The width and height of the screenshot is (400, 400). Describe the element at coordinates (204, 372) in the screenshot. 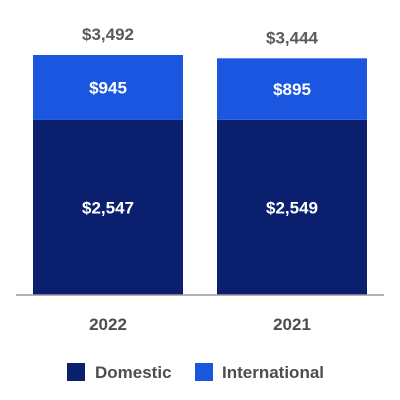

I see `legend-swatch-international` at that location.